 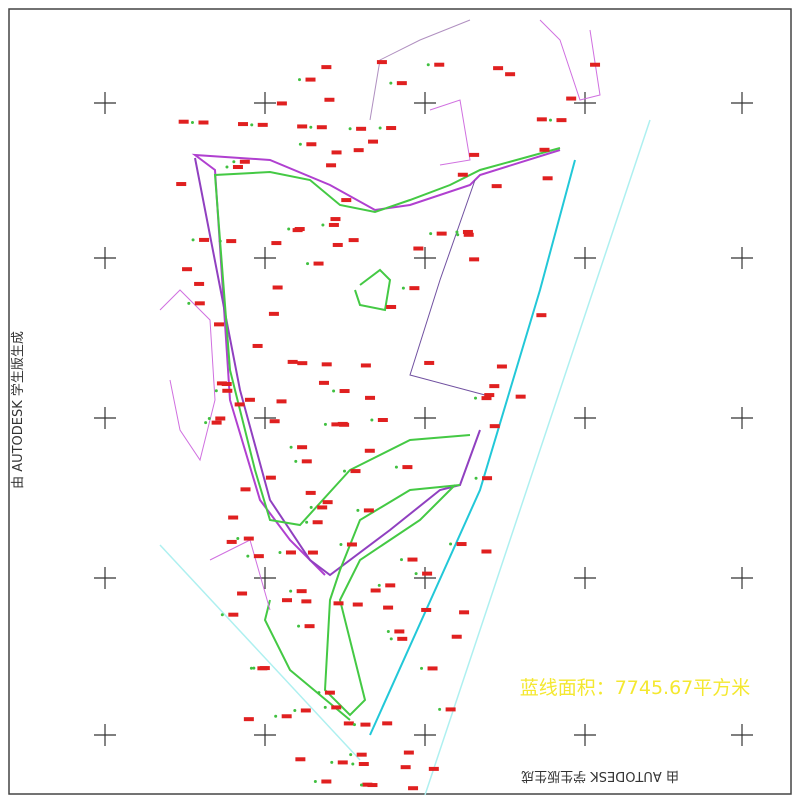 What do you see at coordinates (635, 688) in the screenshot?
I see `area-annotation: 蓝线面积：7745.67平方米` at bounding box center [635, 688].